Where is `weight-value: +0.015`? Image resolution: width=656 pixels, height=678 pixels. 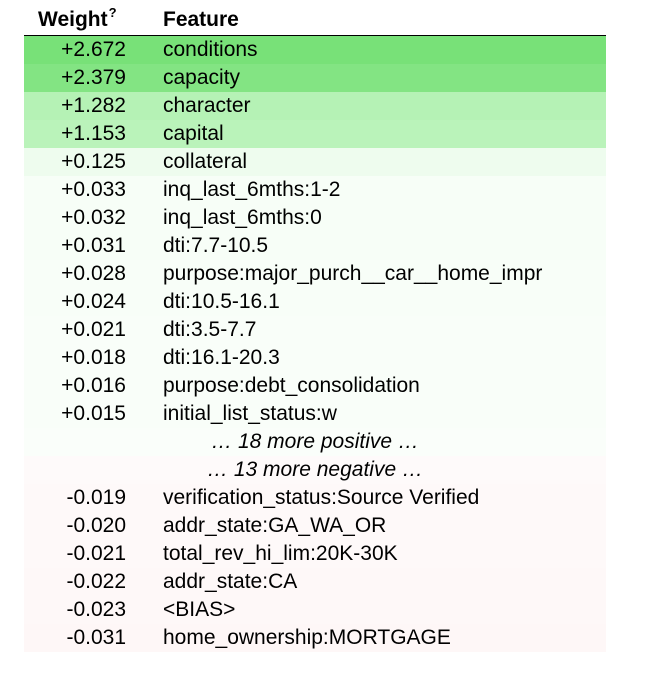
weight-value: +0.015 is located at coordinates (93, 413).